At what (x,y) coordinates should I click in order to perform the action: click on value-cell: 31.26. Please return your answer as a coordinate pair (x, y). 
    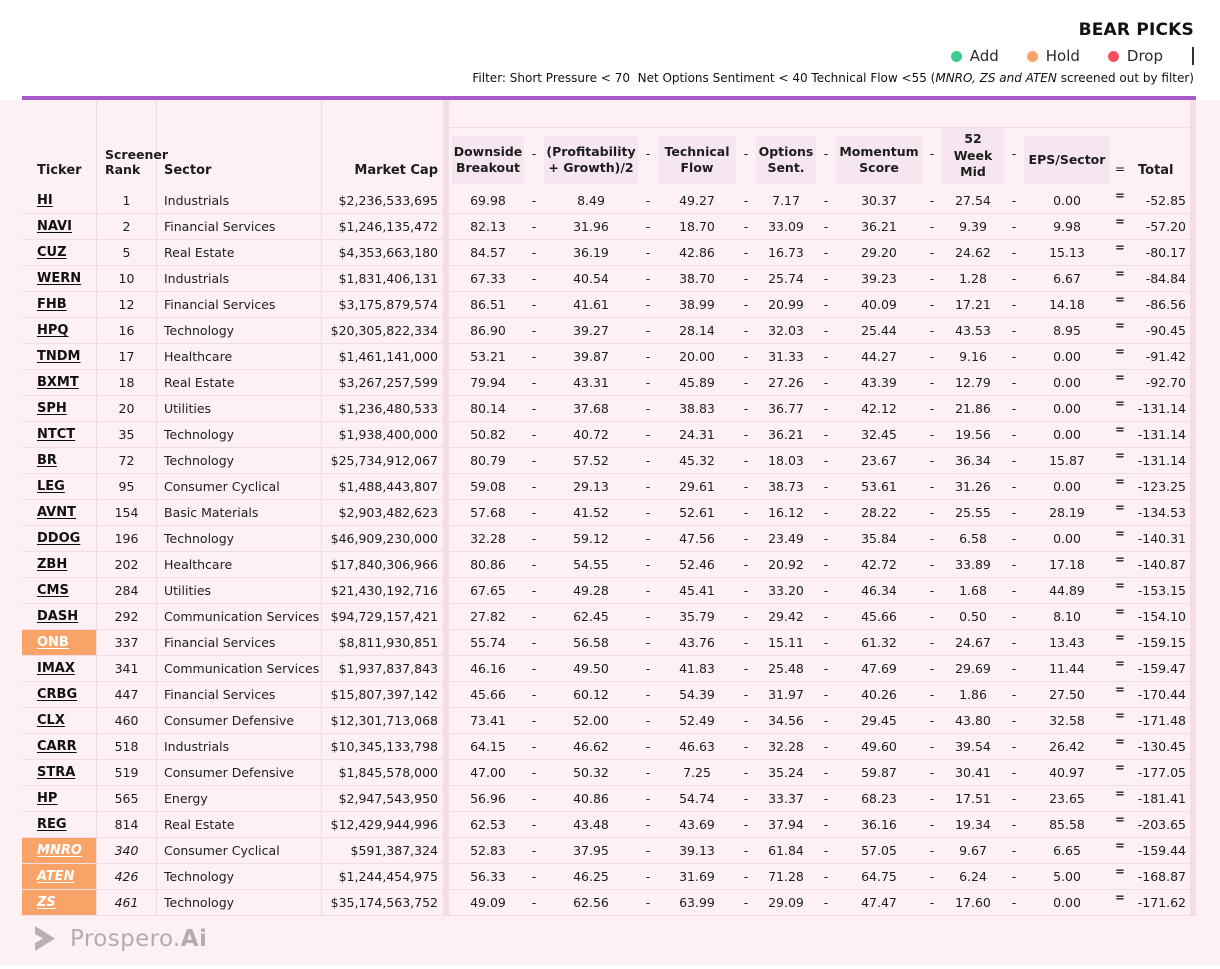
    Looking at the image, I should click on (973, 486).